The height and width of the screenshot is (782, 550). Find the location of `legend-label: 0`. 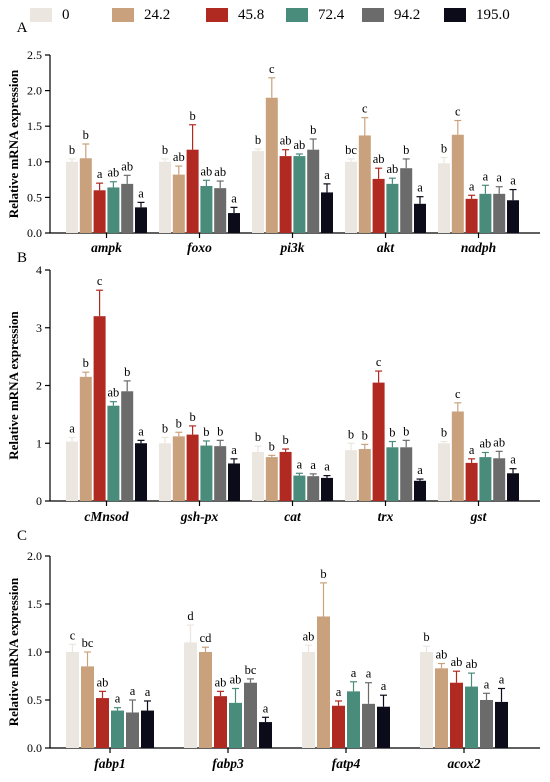

legend-label: 0 is located at coordinates (66, 15).